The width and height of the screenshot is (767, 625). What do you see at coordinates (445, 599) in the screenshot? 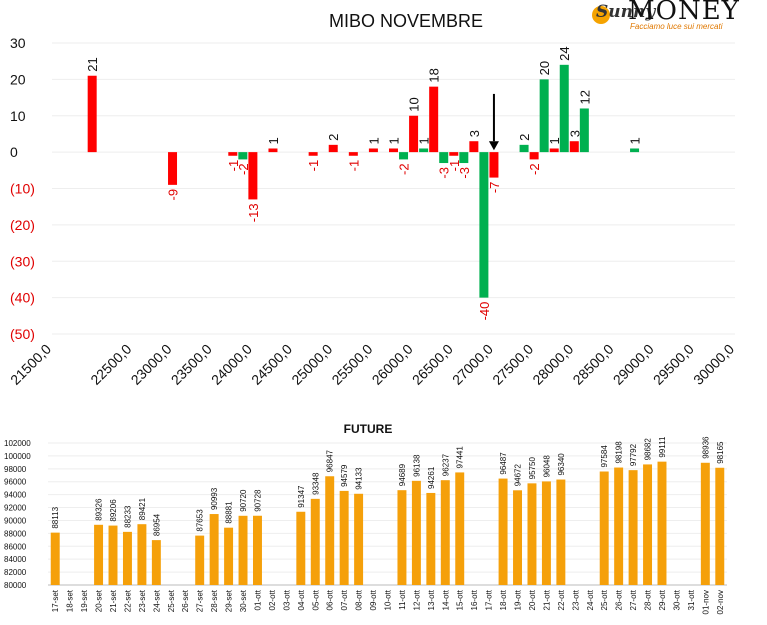
I see `x-tick-label: 14-ott` at bounding box center [445, 599].